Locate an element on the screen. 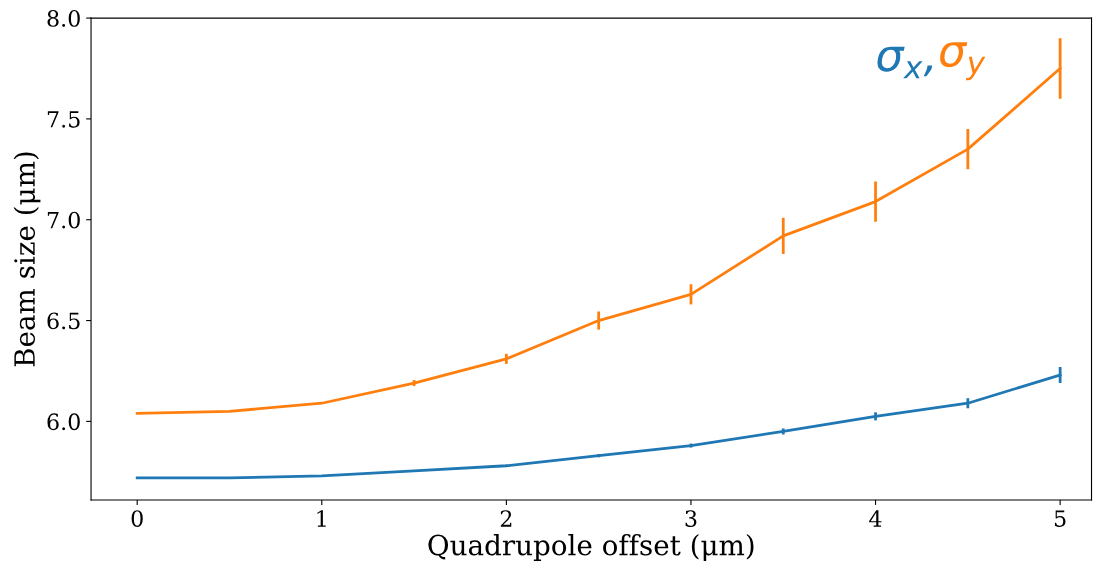 This screenshot has width=1097, height=565. y-axis-title: Beam size (μm) is located at coordinates (27, 259).